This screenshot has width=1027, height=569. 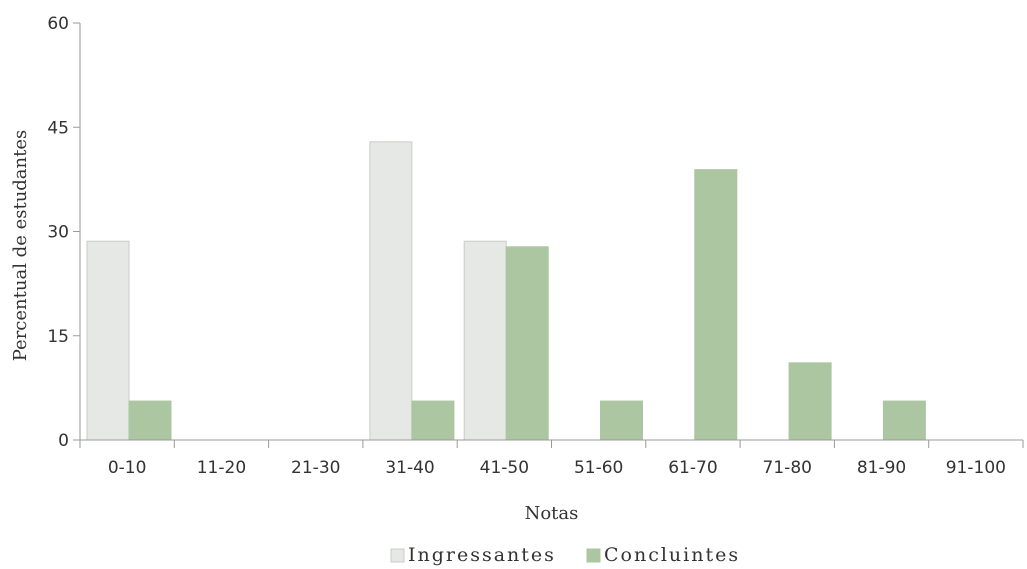 What do you see at coordinates (598, 468) in the screenshot?
I see `x-tick-label: 51-60` at bounding box center [598, 468].